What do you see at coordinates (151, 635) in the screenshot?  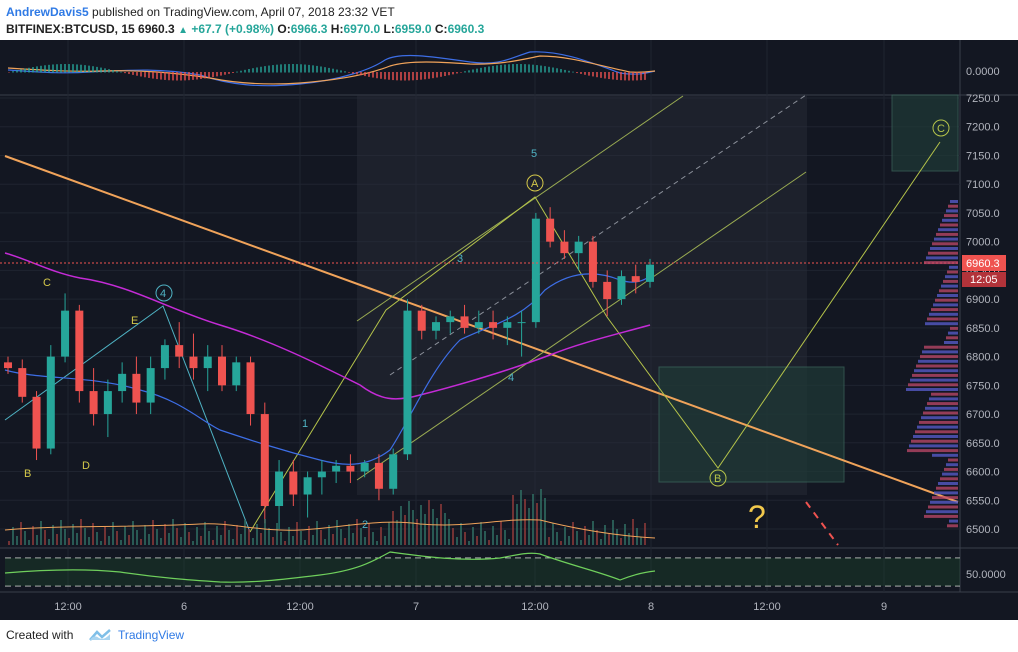 I see `tradingview-link: TradingView` at bounding box center [151, 635].